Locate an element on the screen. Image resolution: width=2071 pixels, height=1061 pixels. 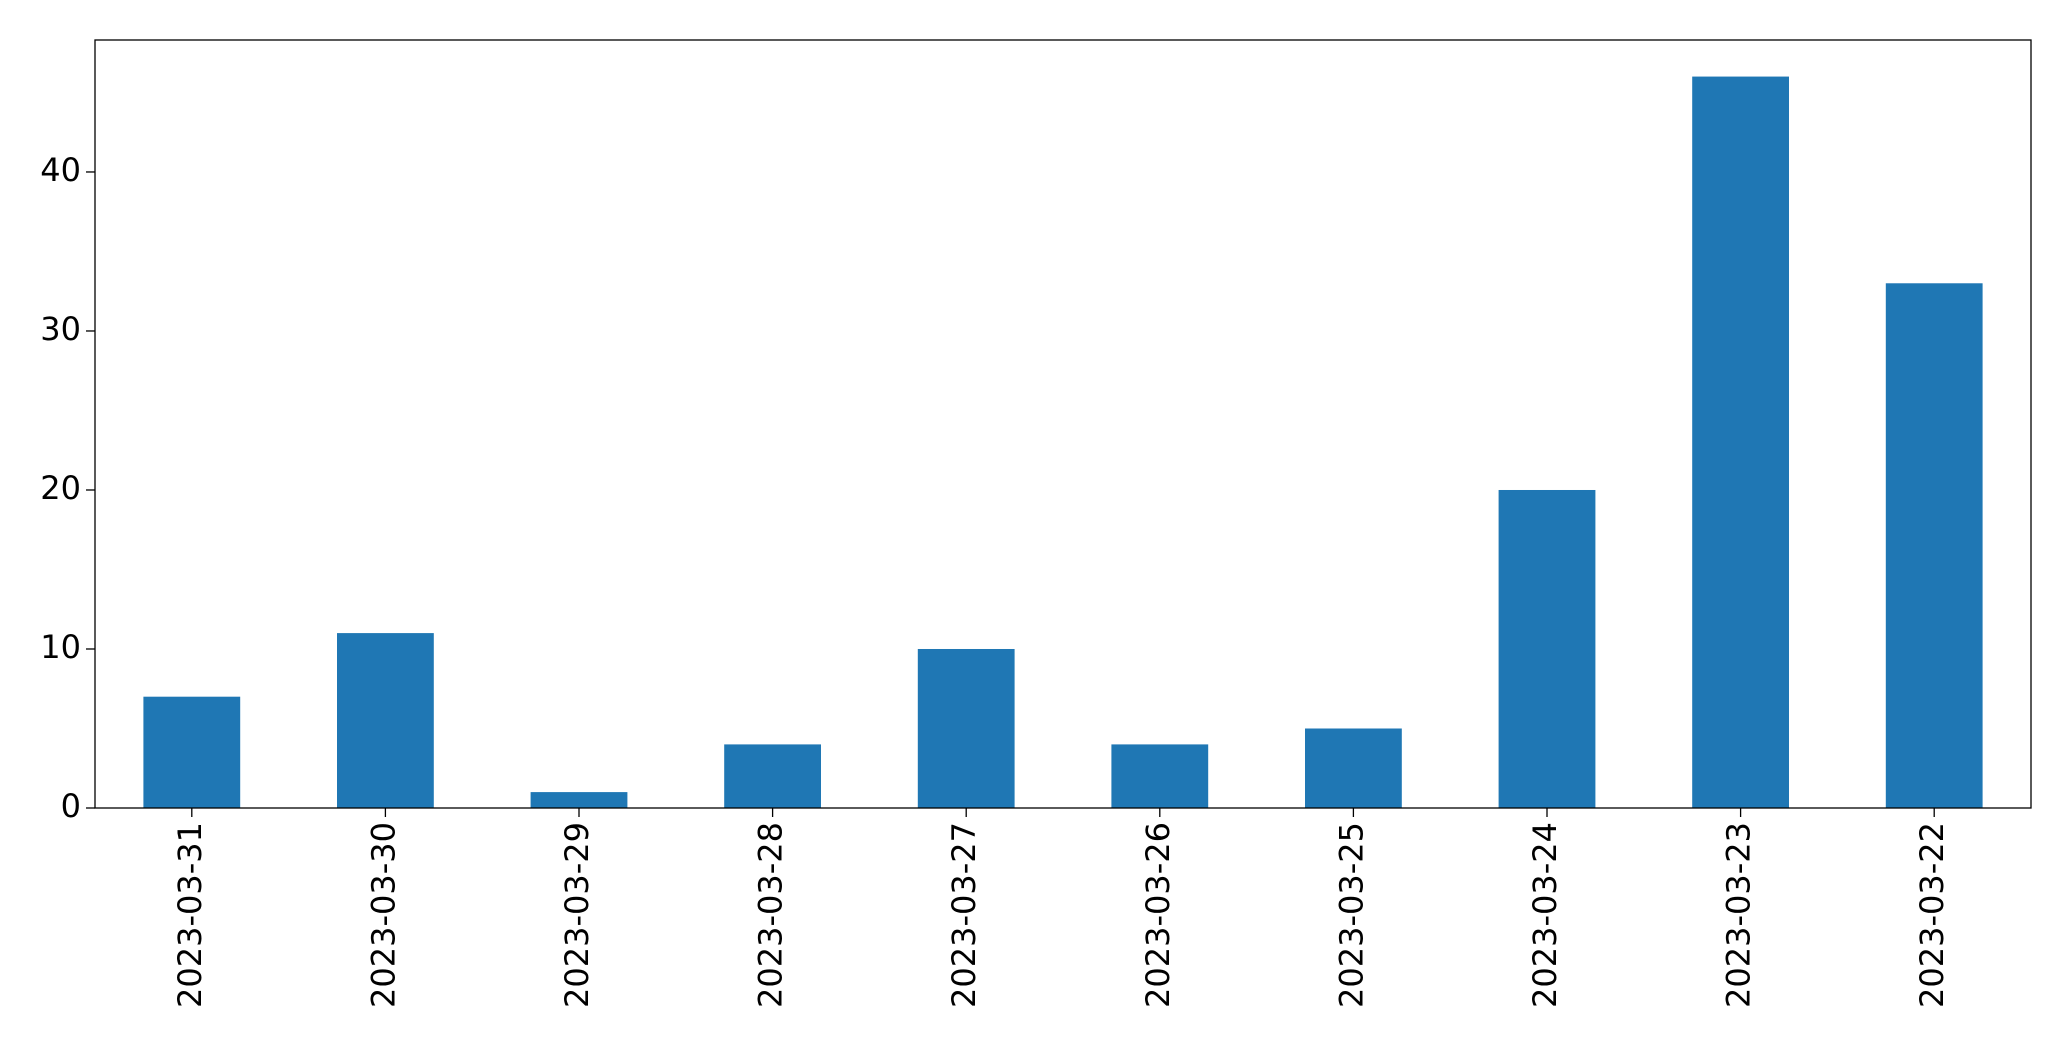
x-tick-label: 2023-03-29 is located at coordinates (577, 915).